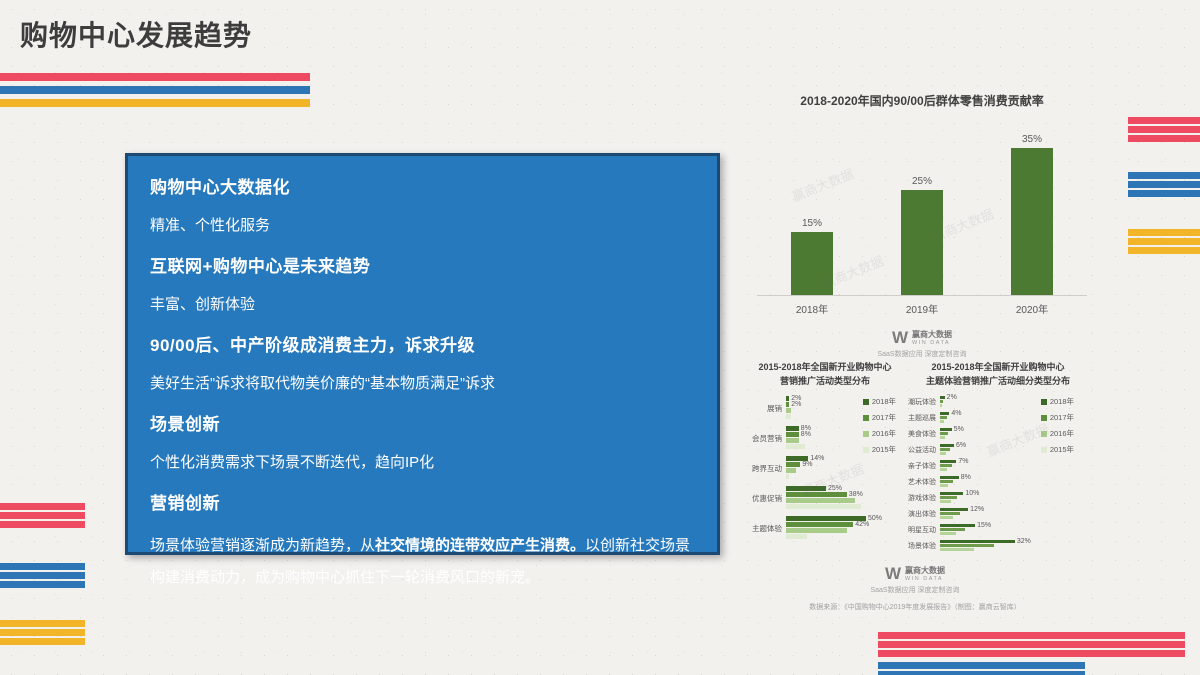 The image size is (1200, 675). Describe the element at coordinates (1032, 202) in the screenshot. I see `bar-column: 35%` at that location.